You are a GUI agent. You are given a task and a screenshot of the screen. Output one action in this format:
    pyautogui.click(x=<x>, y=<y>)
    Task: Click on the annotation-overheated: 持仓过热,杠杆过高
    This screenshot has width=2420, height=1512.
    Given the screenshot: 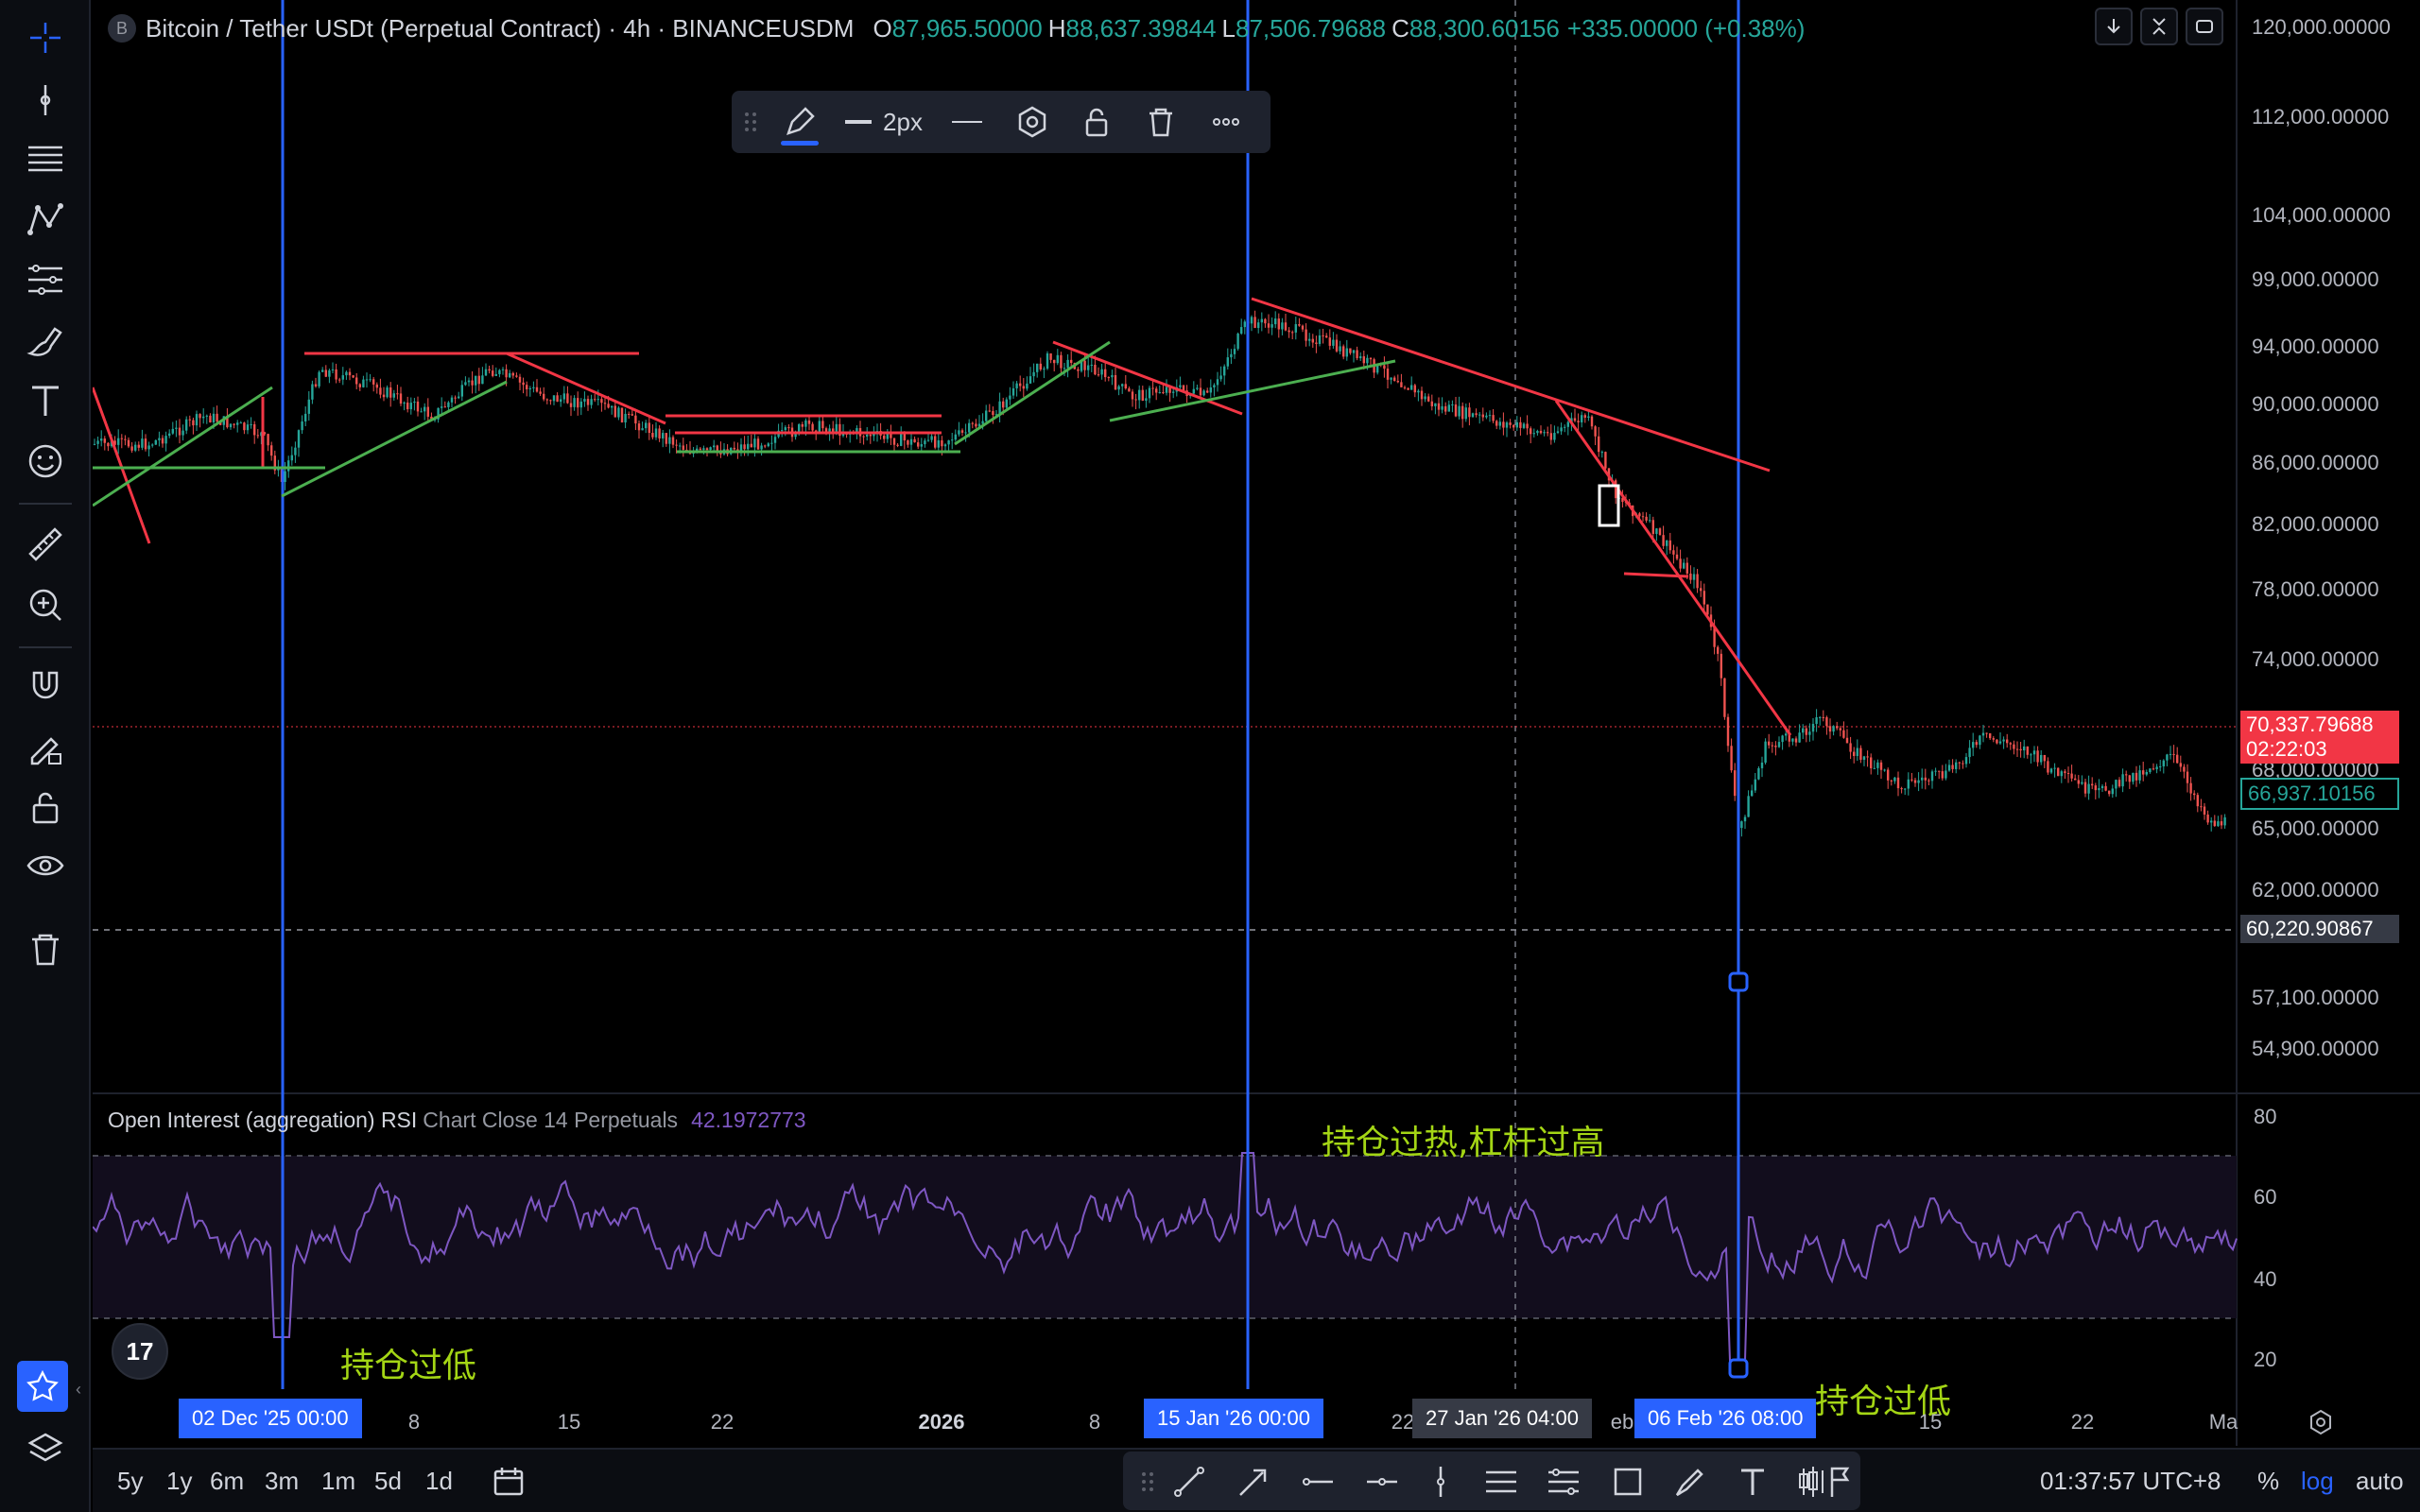 What is the action you would take?
    pyautogui.click(x=1463, y=1143)
    